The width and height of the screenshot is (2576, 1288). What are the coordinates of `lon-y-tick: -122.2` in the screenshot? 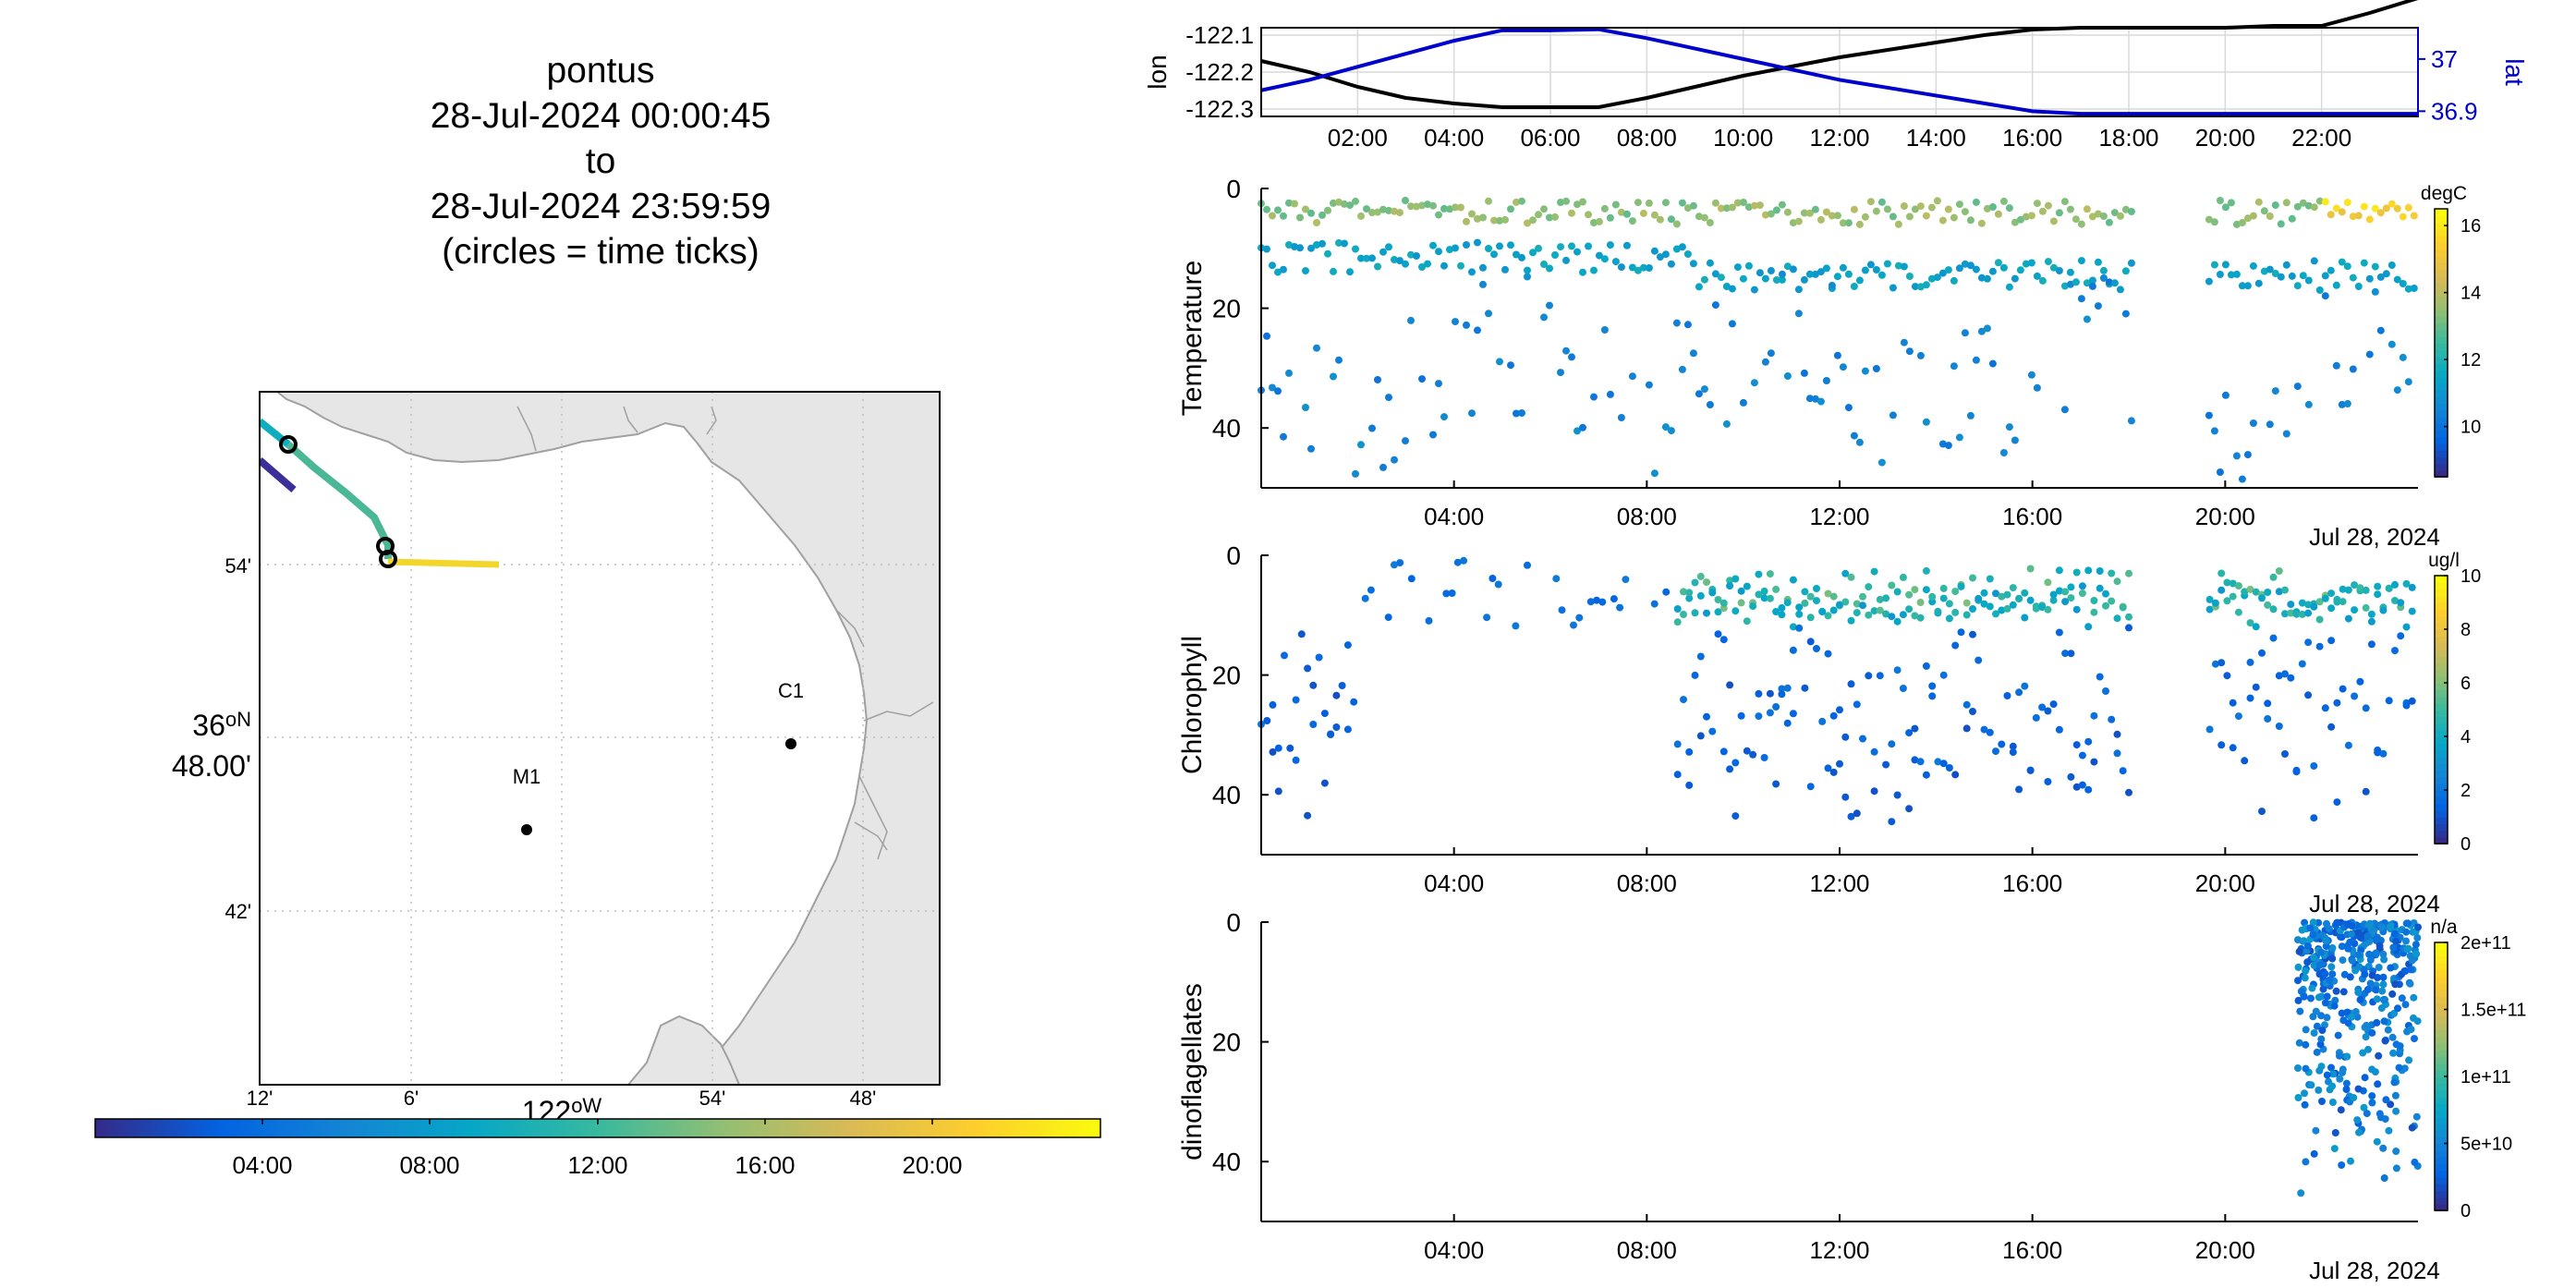 It's located at (1219, 72).